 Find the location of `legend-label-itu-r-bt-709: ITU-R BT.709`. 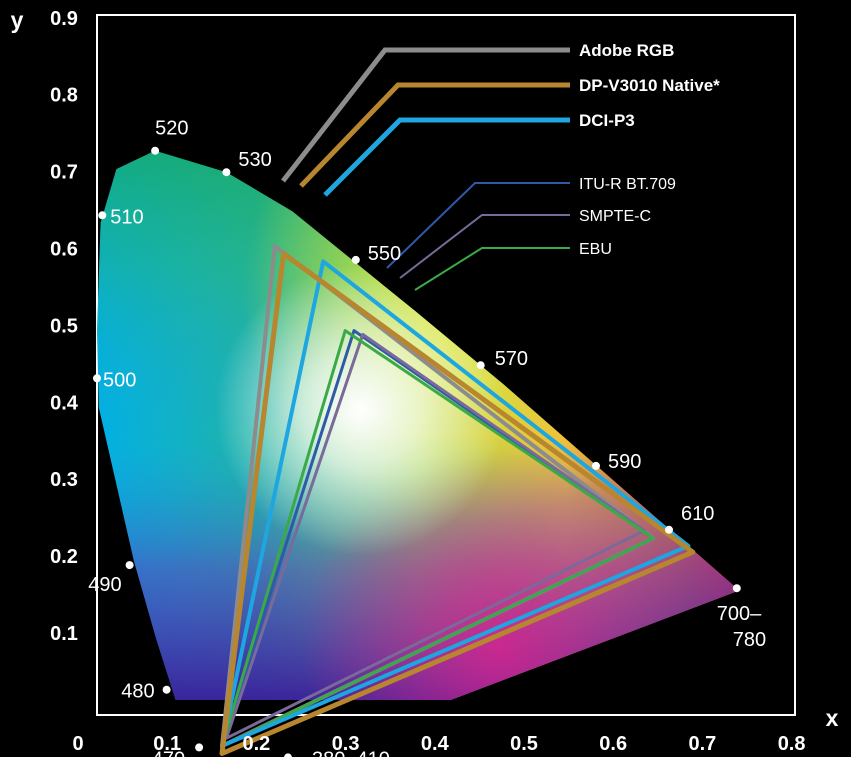

legend-label-itu-r-bt-709: ITU-R BT.709 is located at coordinates (627, 184).